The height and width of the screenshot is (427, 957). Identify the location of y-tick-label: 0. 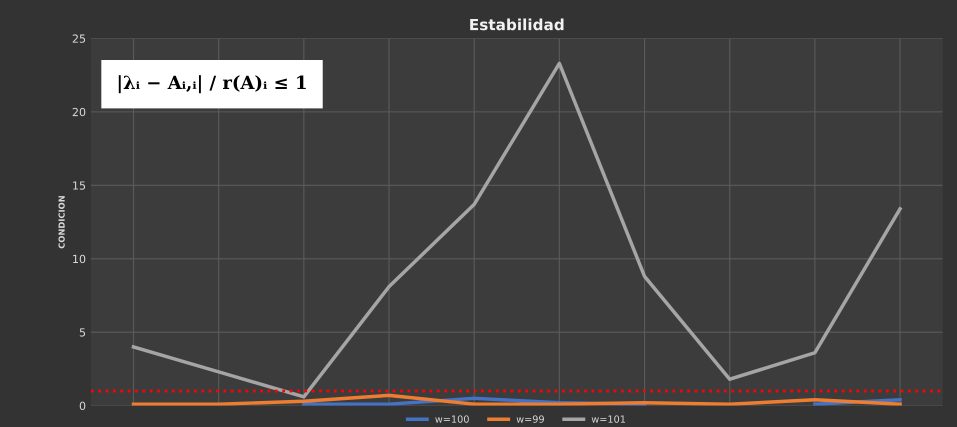
(83, 406).